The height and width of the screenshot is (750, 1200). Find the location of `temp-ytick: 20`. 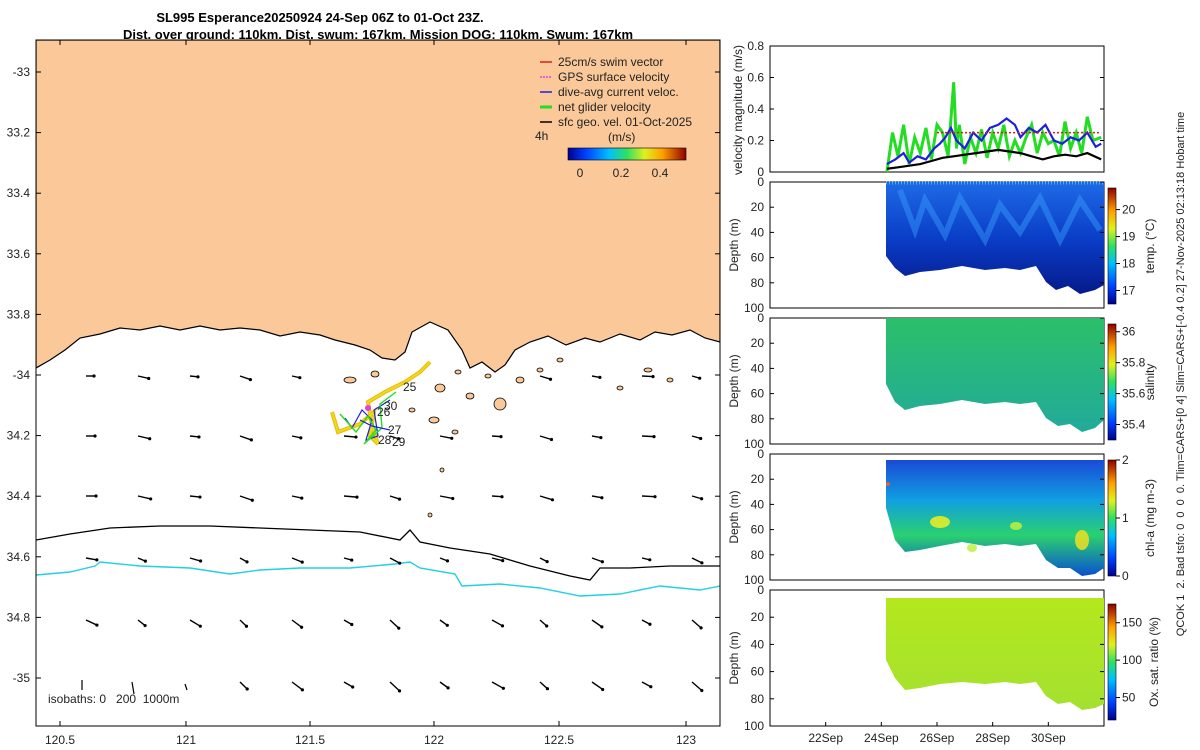

temp-ytick: 20 is located at coordinates (758, 207).